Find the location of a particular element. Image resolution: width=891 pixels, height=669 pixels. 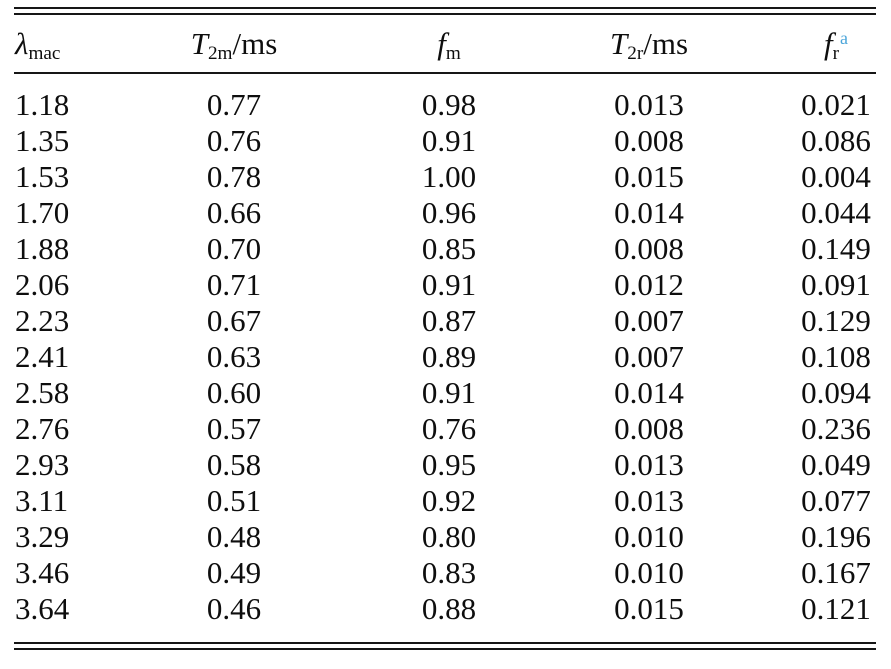

table-cell: 0.121 is located at coordinates (836, 608).